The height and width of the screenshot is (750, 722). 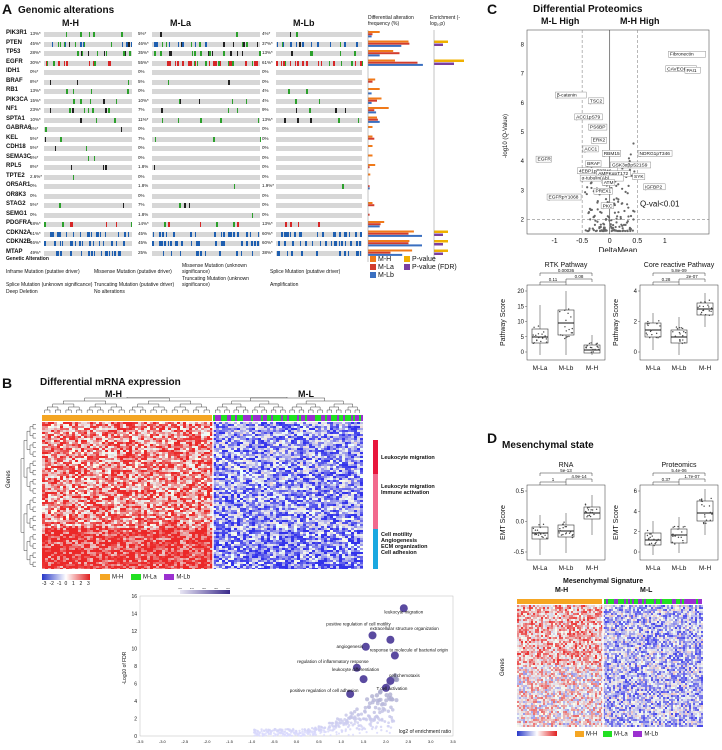 I want to click on dendrogram-branch, so click(x=246, y=411).